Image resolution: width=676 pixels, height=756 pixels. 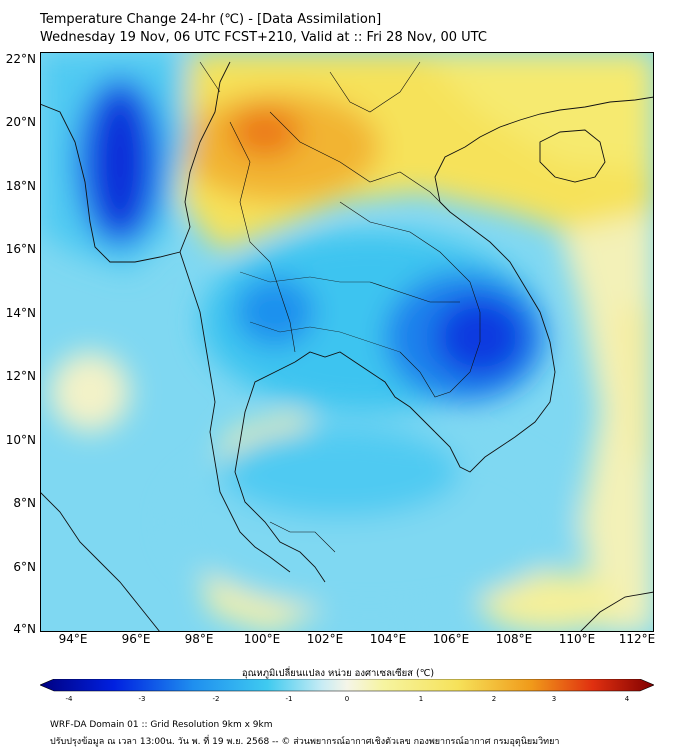 What do you see at coordinates (20, 186) in the screenshot?
I see `lat-label-18n: 18°N` at bounding box center [20, 186].